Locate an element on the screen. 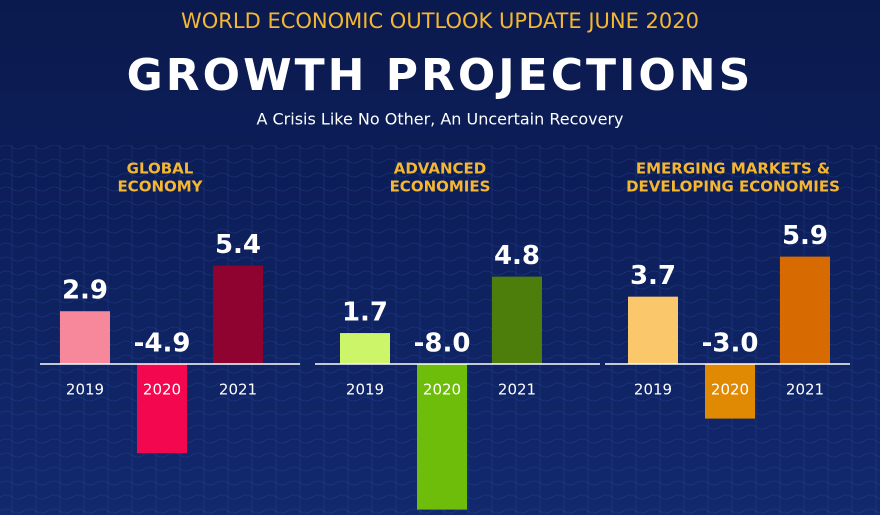  value-label: 3.7 is located at coordinates (653, 276).